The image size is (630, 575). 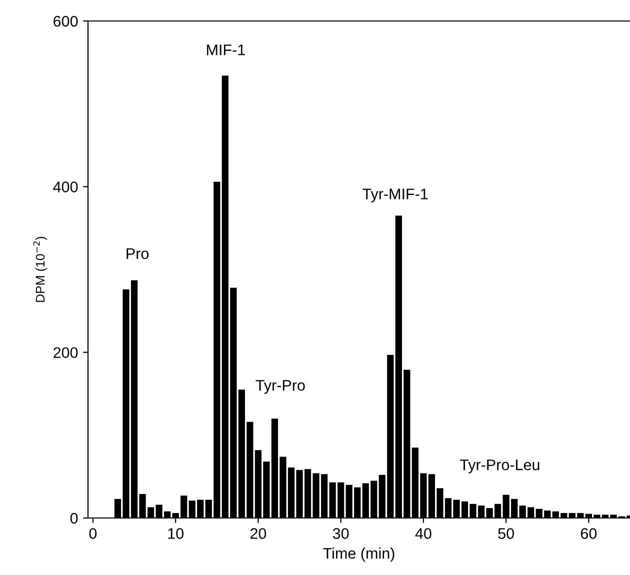 I want to click on y-axis-title: DPM (10$^{−2}$), so click(x=40, y=269).